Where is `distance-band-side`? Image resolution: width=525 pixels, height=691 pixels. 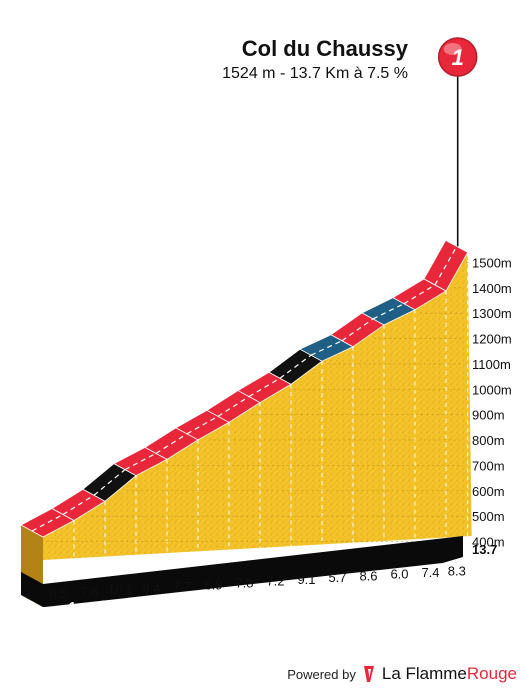 distance-band-side is located at coordinates (32, 589).